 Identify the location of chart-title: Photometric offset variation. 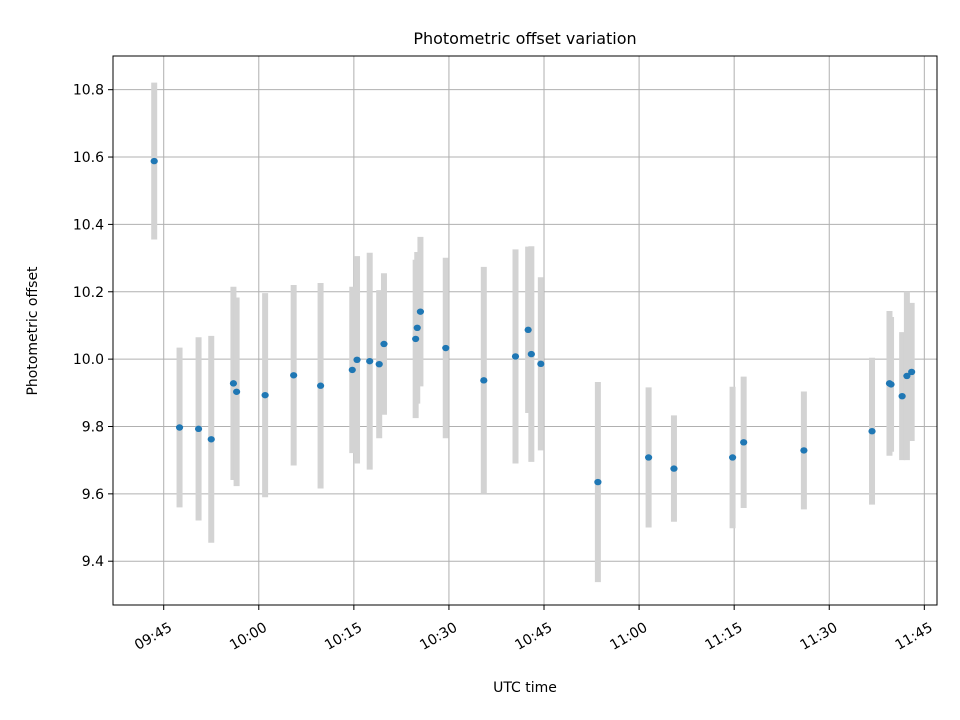
(524, 38).